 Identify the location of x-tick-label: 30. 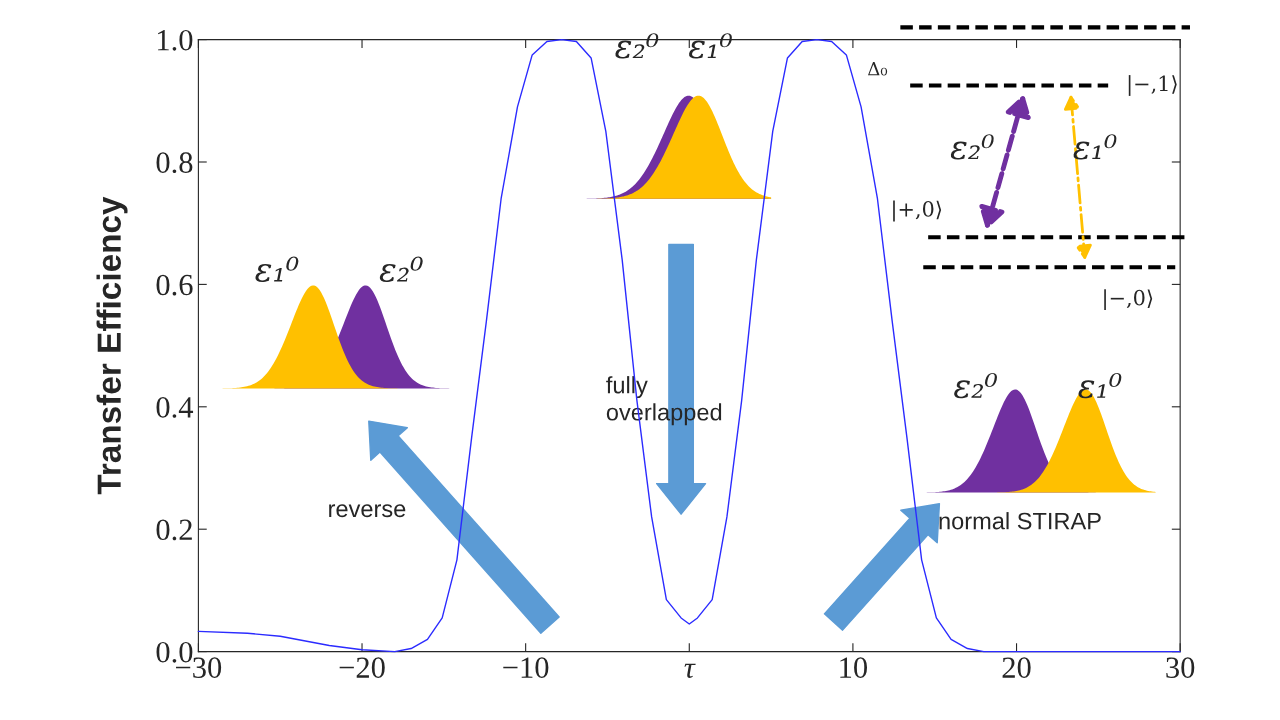
(1180, 667).